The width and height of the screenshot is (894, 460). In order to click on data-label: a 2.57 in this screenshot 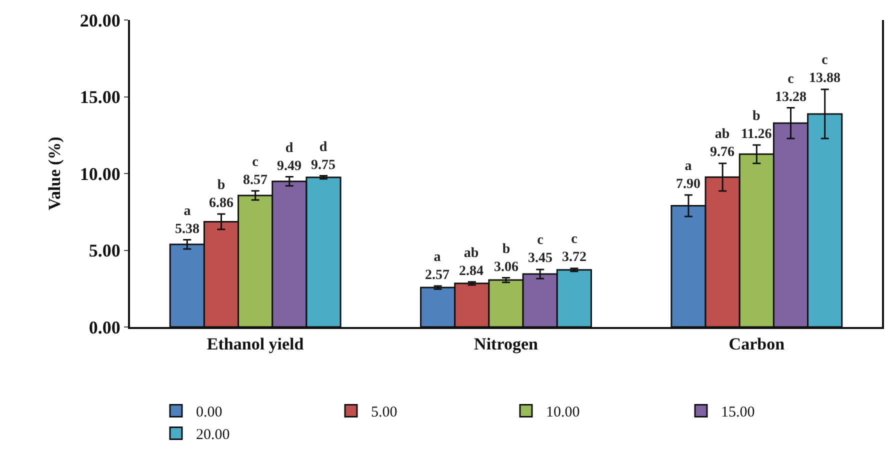, I will do `click(437, 267)`.